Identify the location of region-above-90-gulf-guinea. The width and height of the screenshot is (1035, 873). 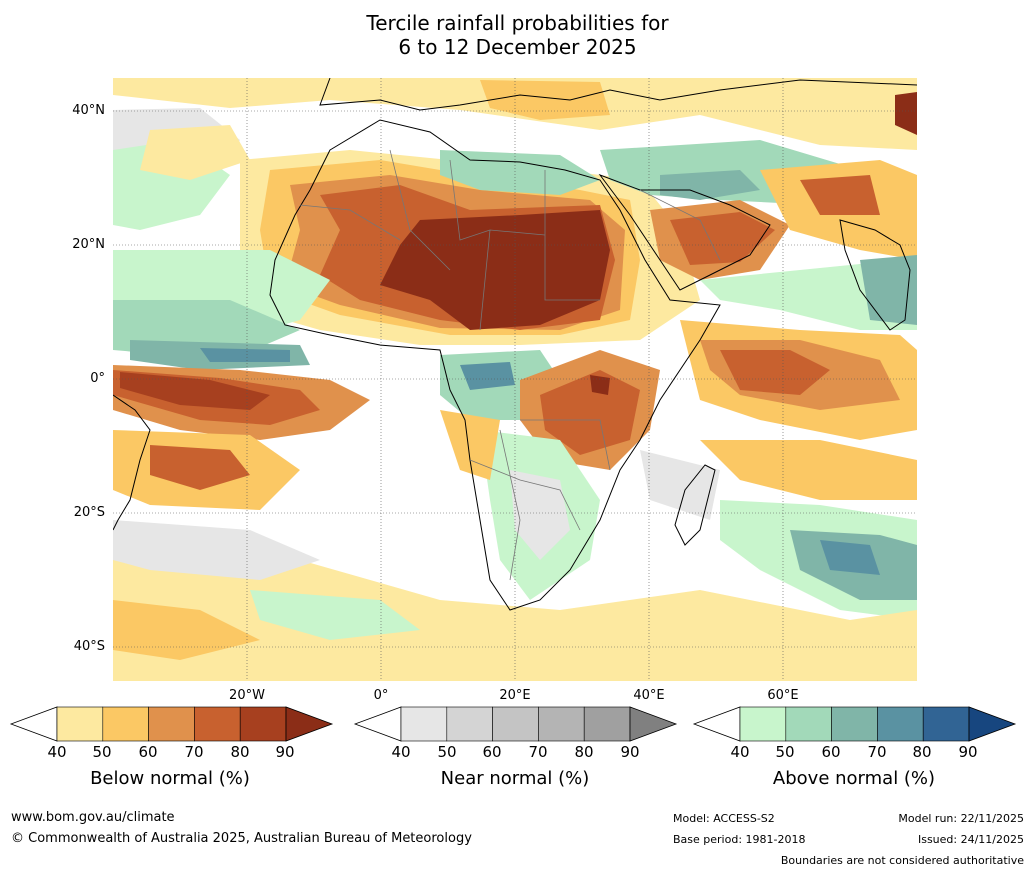
(245, 355).